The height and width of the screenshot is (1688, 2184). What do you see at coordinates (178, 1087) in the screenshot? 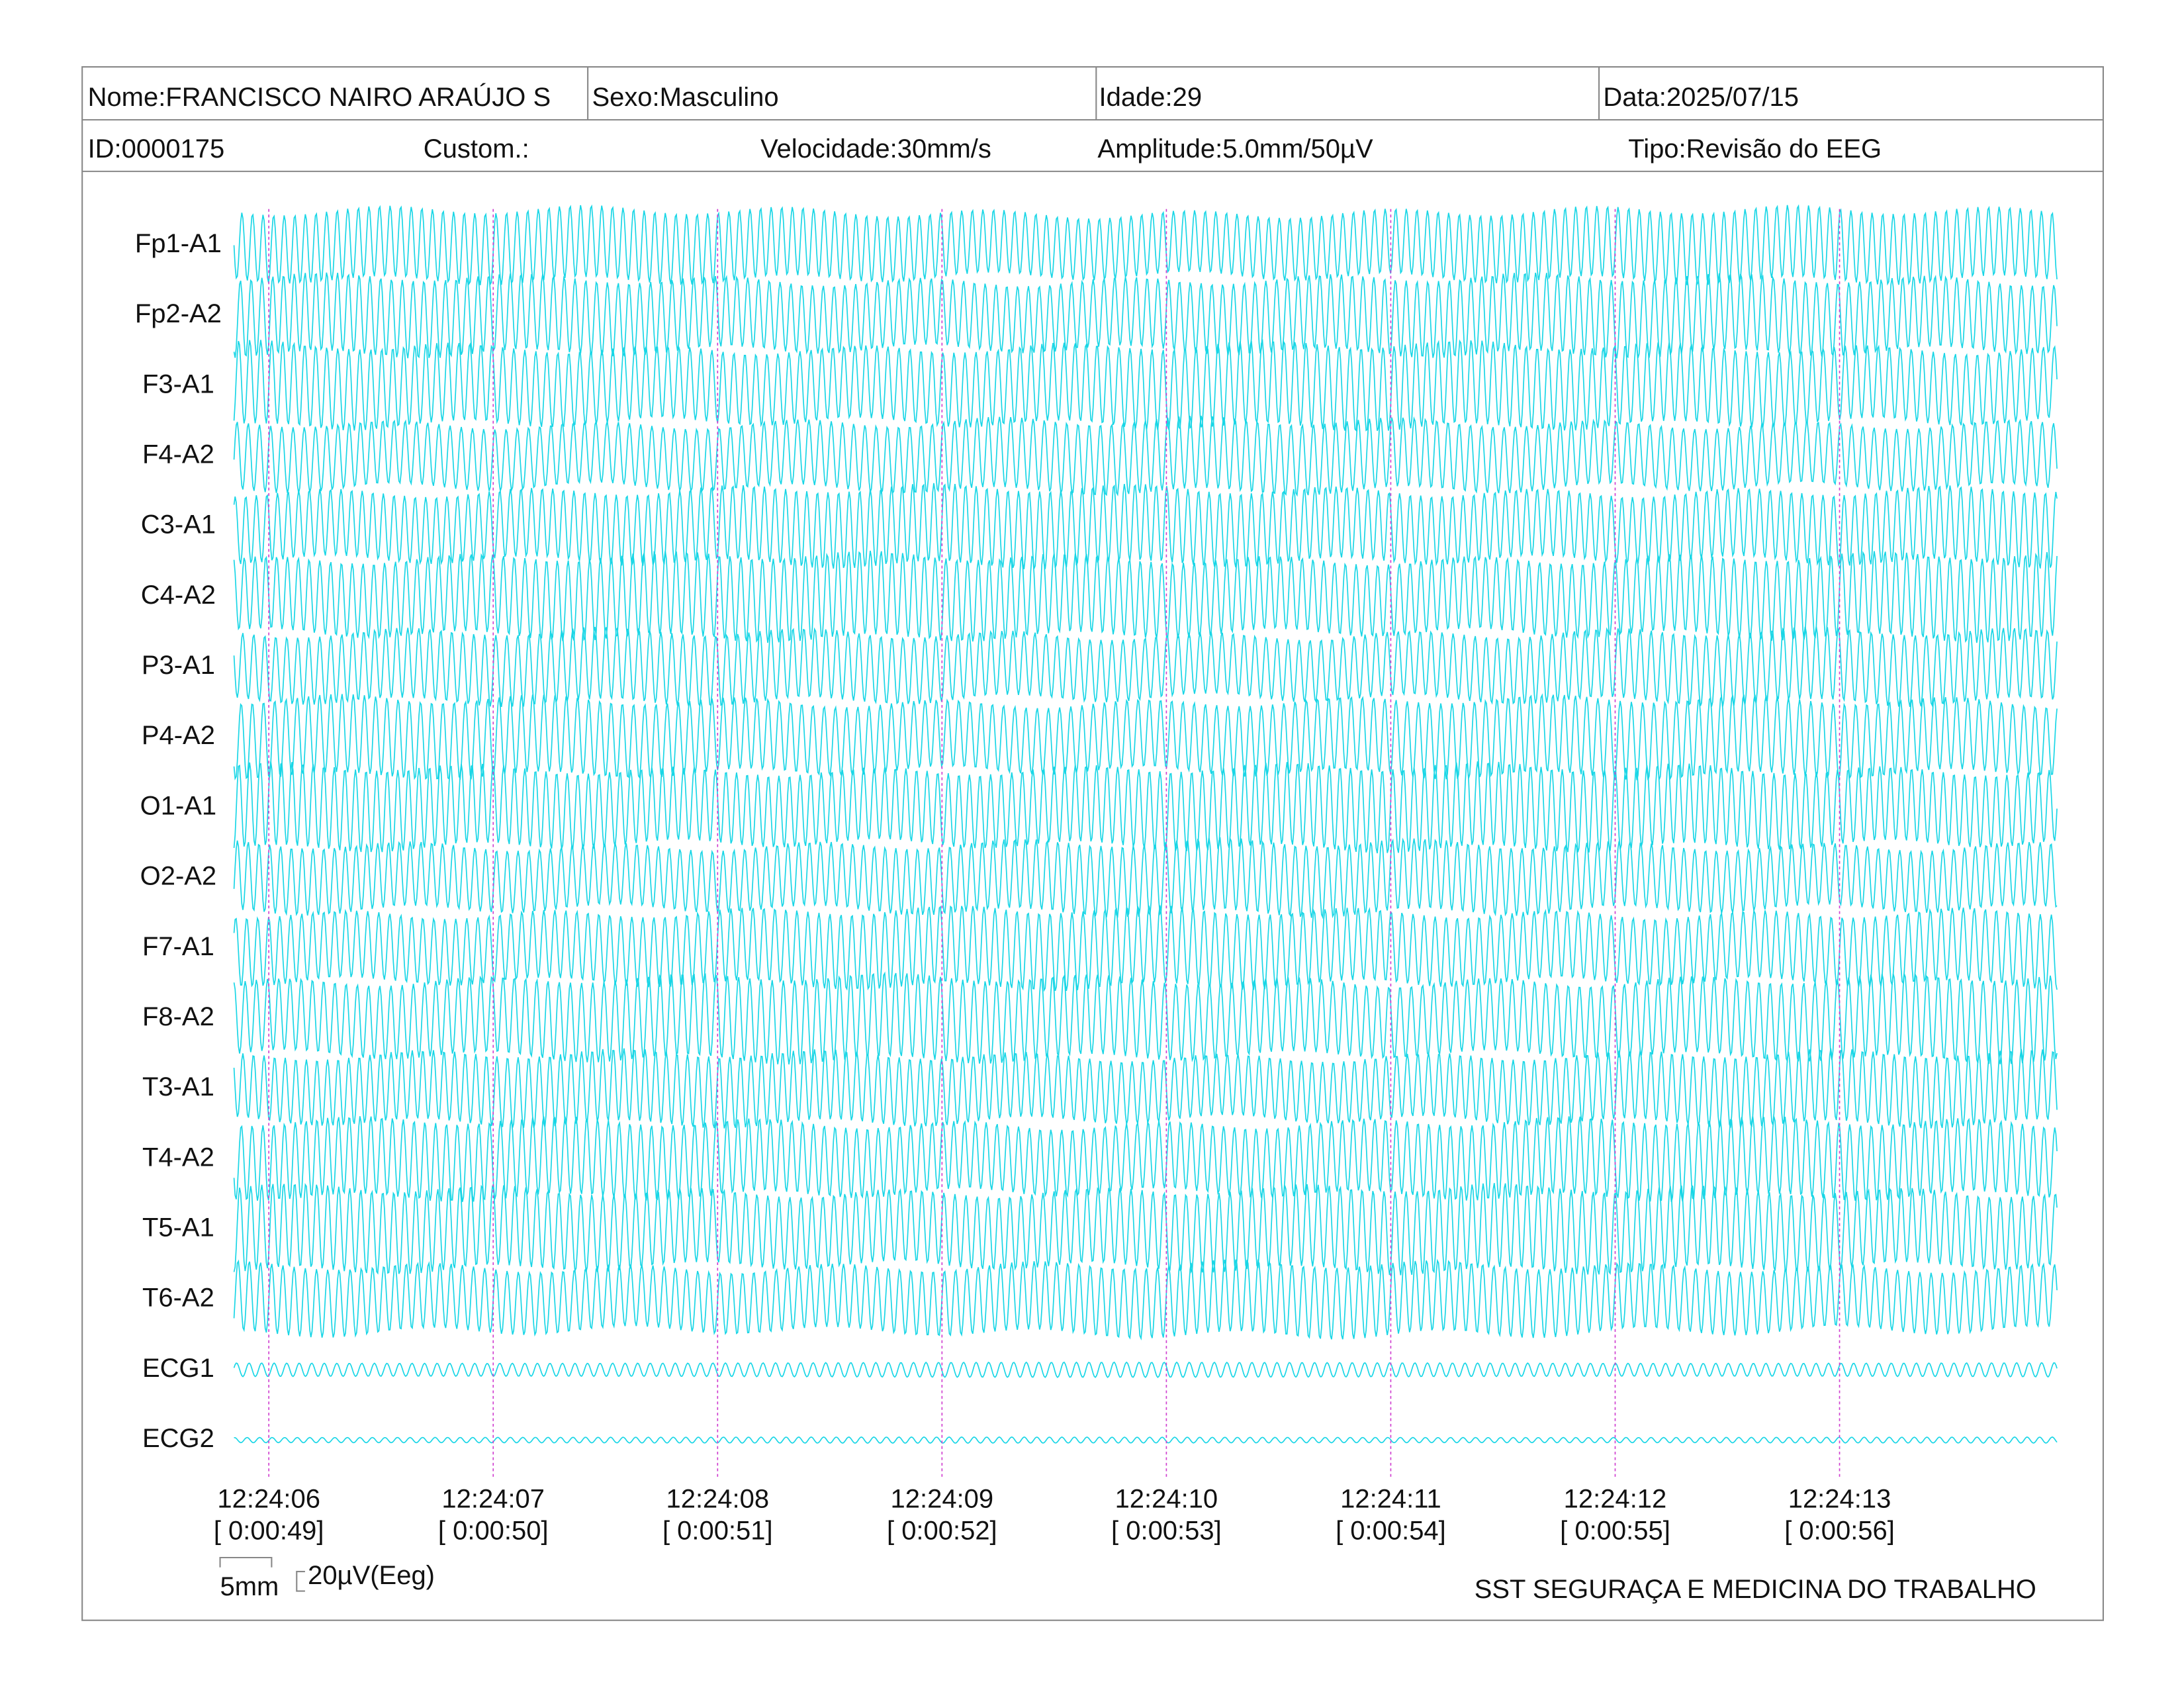
I see `channel-label: T3-A1` at bounding box center [178, 1087].